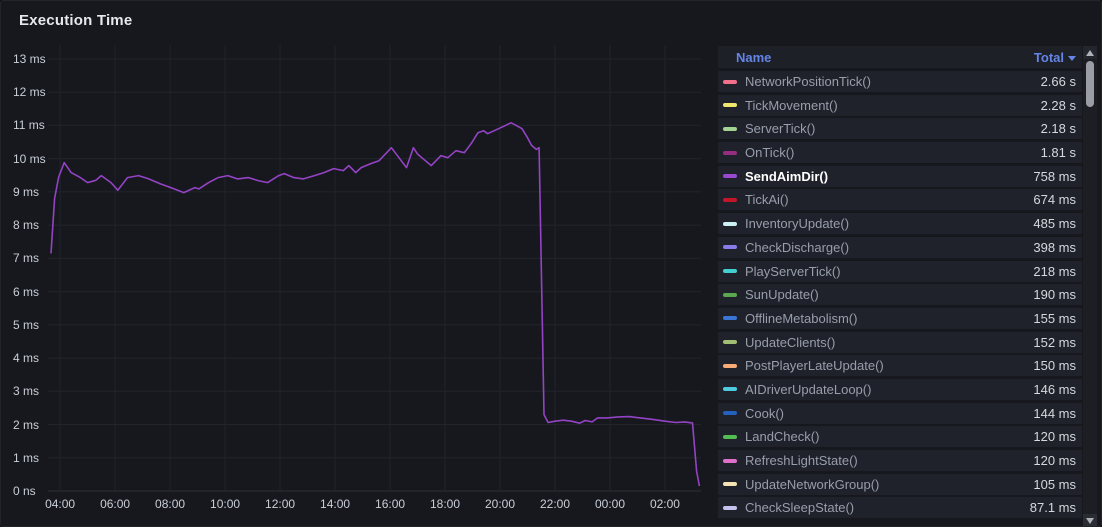  Describe the element at coordinates (170, 504) in the screenshot. I see `x-axis-tick-label: 08:00` at that location.